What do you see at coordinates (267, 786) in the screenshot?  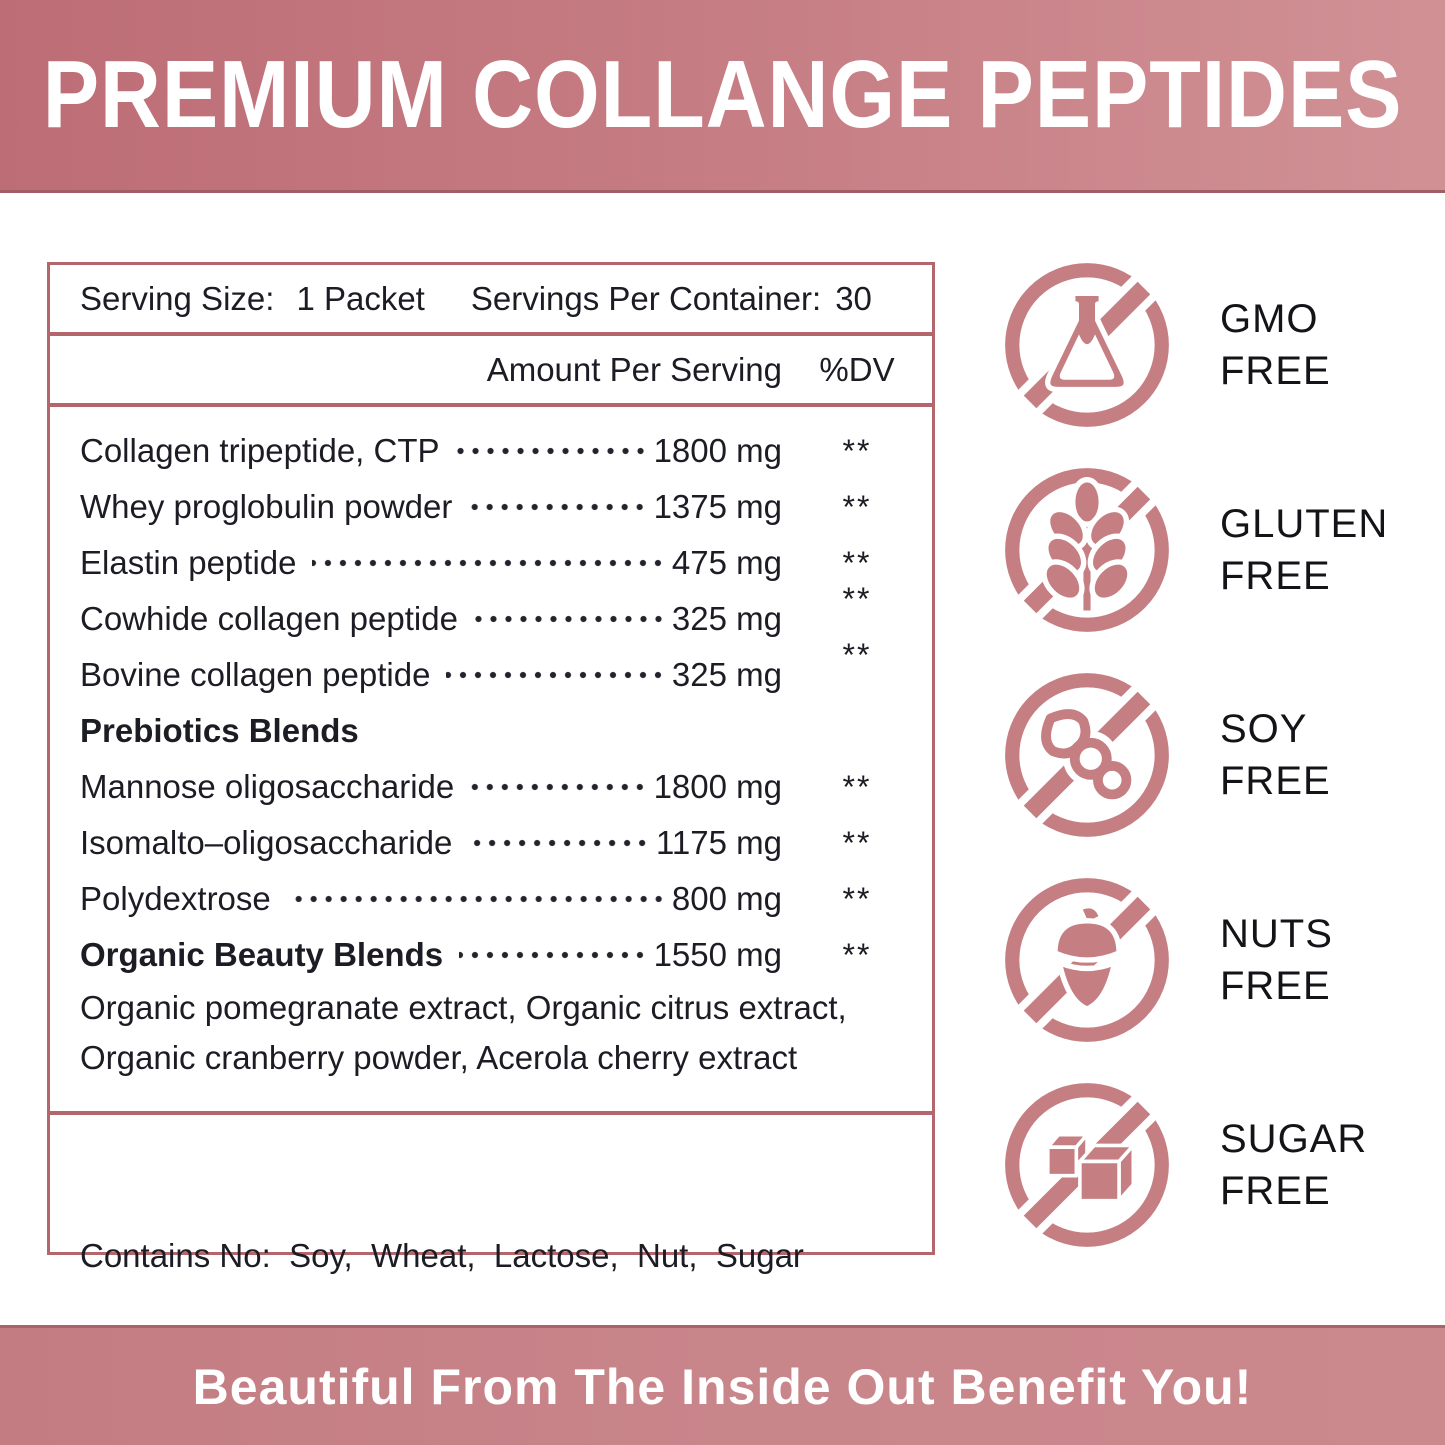 I see `ingredient-name: Mannose oligosaccharide` at bounding box center [267, 786].